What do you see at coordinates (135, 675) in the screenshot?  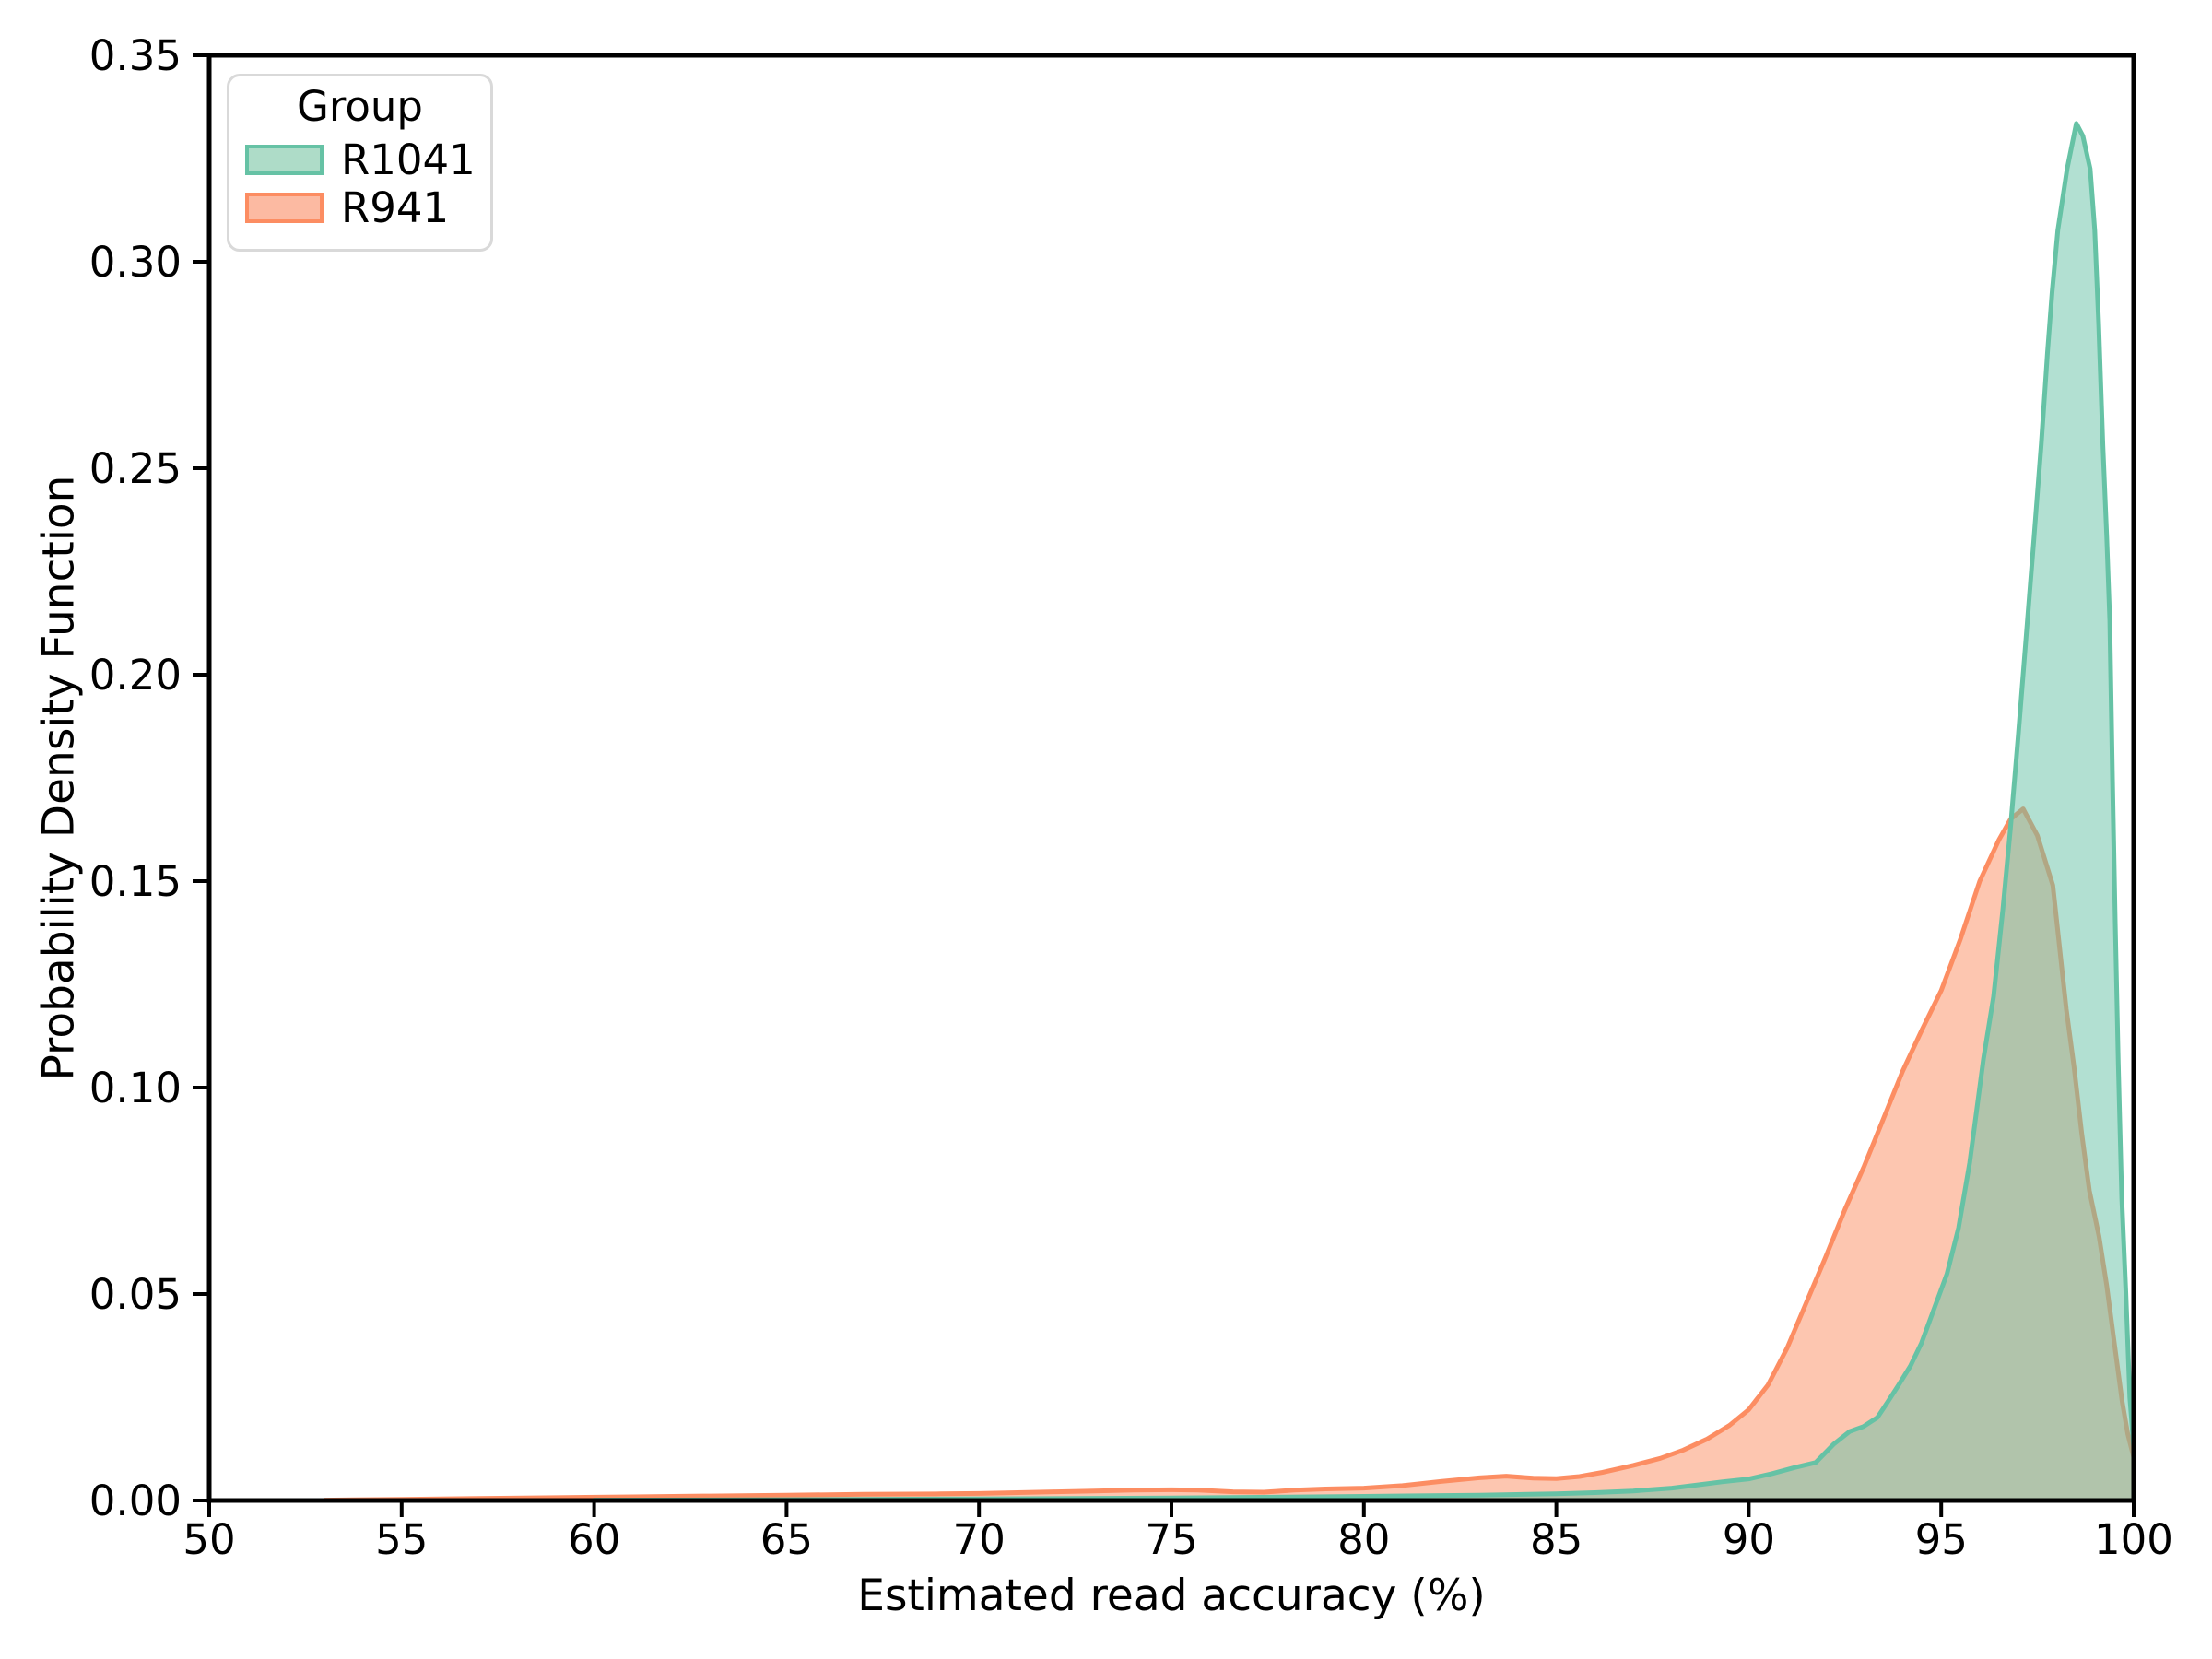 I see `y-tick-label: 0.20` at bounding box center [135, 675].